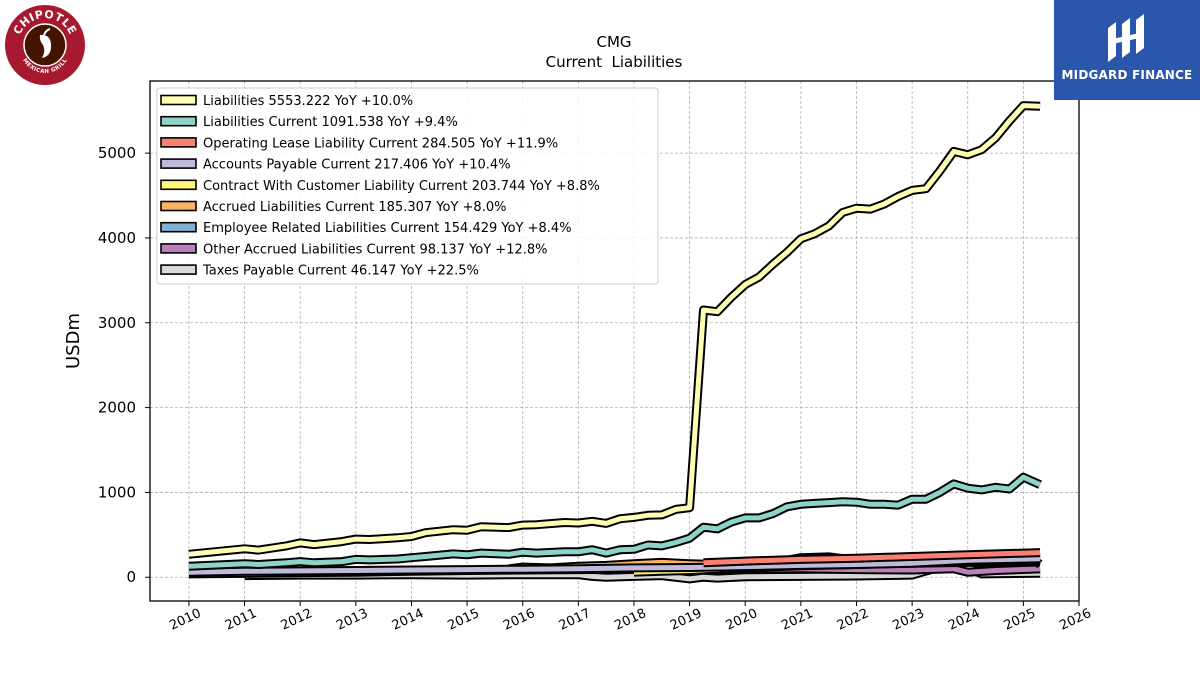 The image size is (1200, 675). What do you see at coordinates (185, 620) in the screenshot?
I see `x-tick-label: 2010` at bounding box center [185, 620].